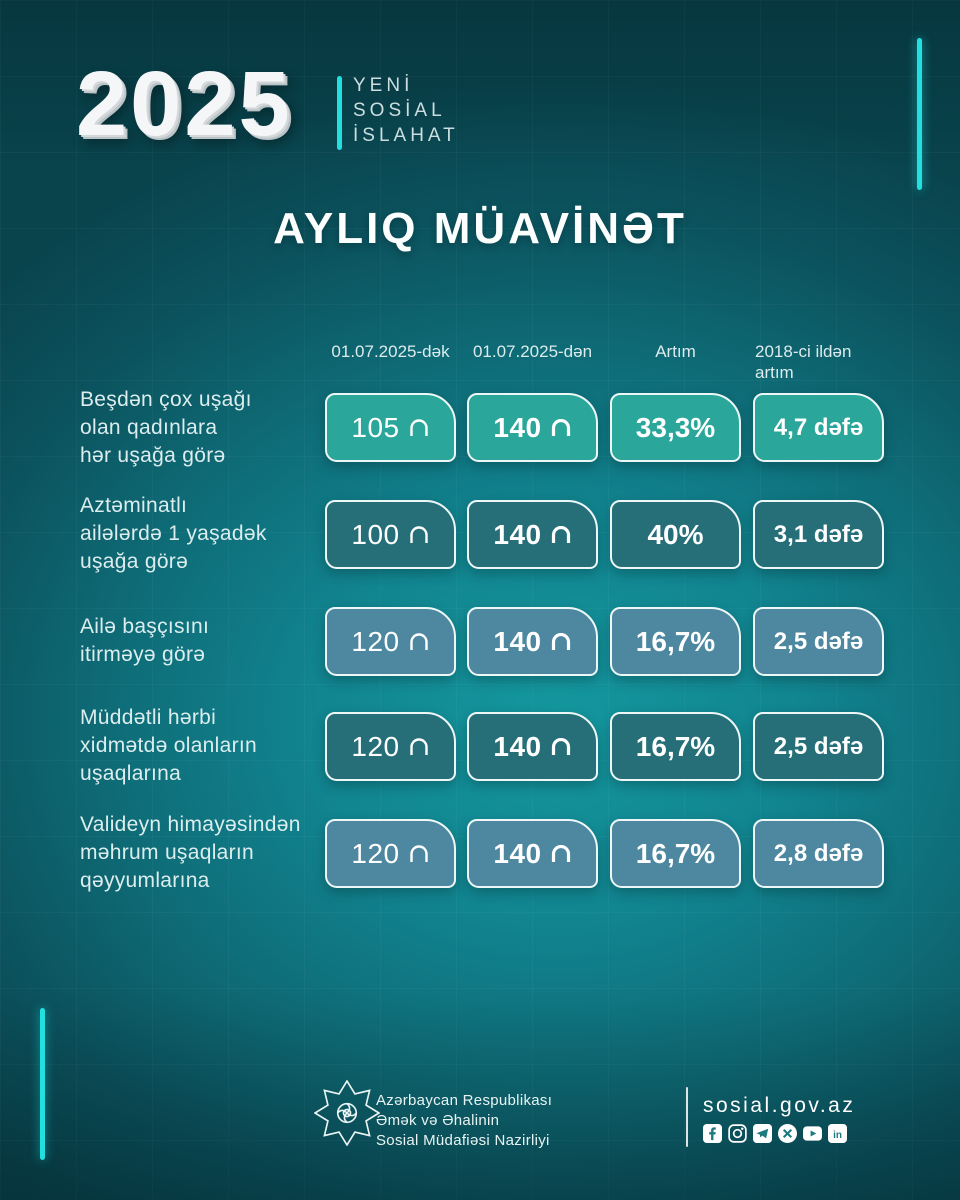  I want to click on row-label-line: Aztəminatlı, so click(134, 505).